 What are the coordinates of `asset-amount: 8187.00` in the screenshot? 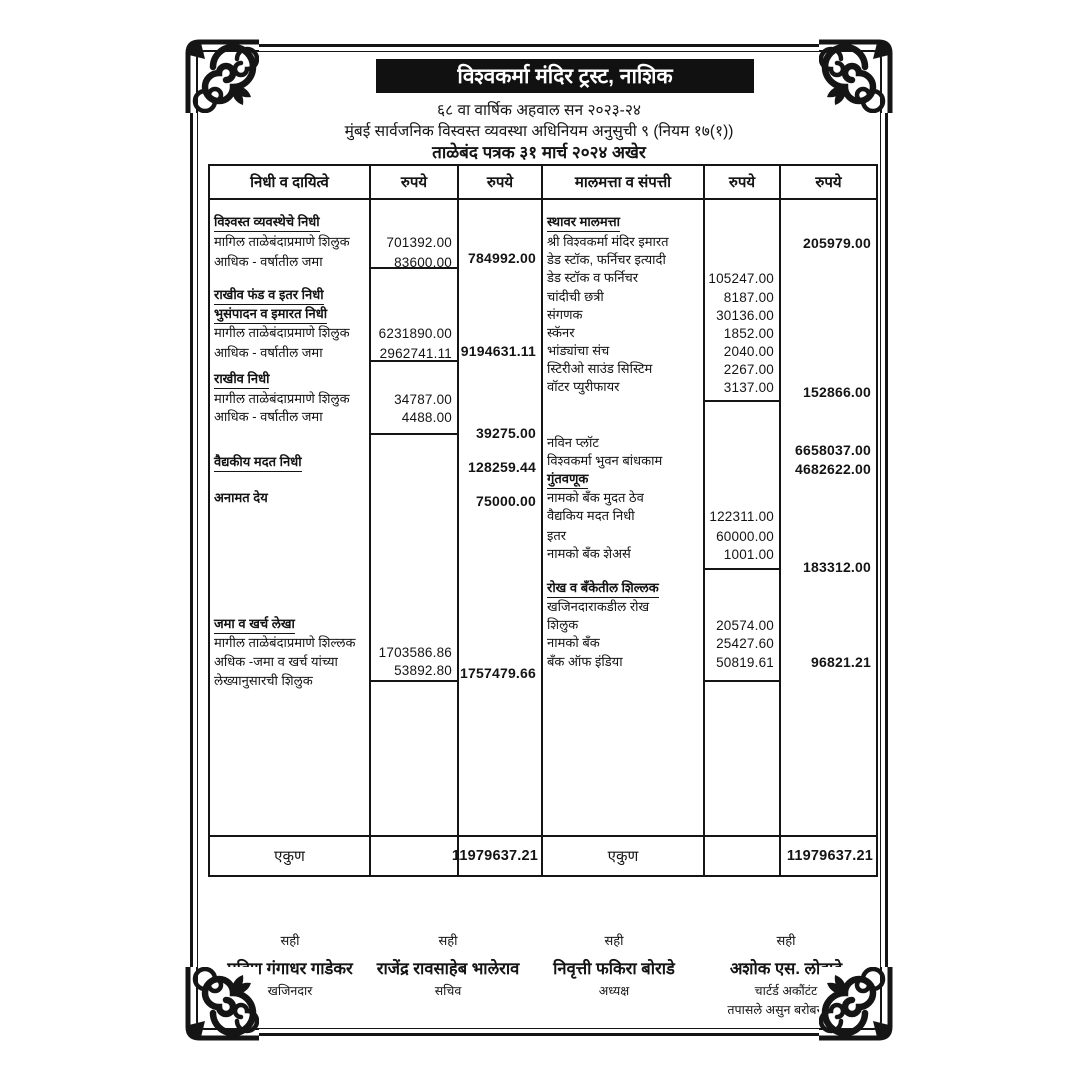 It's located at (748, 297).